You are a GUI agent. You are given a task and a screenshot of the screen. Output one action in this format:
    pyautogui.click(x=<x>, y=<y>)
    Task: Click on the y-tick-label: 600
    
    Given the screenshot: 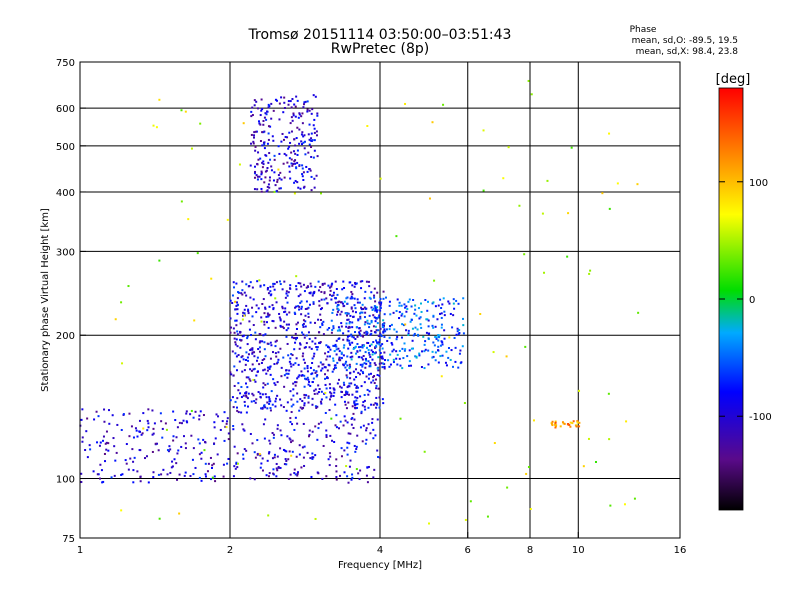 What is the action you would take?
    pyautogui.click(x=65, y=109)
    